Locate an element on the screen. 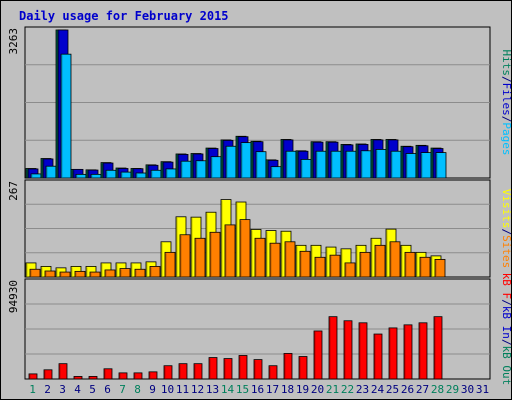 This screenshot has width=512, height=405. x-tick-label-day-15: 15 is located at coordinates (242, 389).